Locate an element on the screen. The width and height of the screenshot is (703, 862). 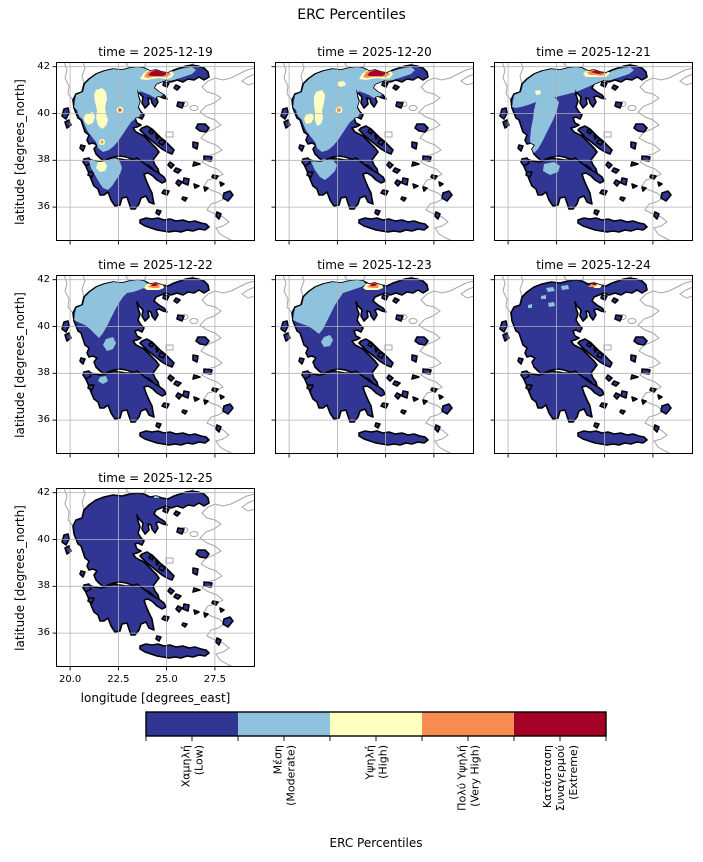
colorbar-segment-low is located at coordinates (192, 724).